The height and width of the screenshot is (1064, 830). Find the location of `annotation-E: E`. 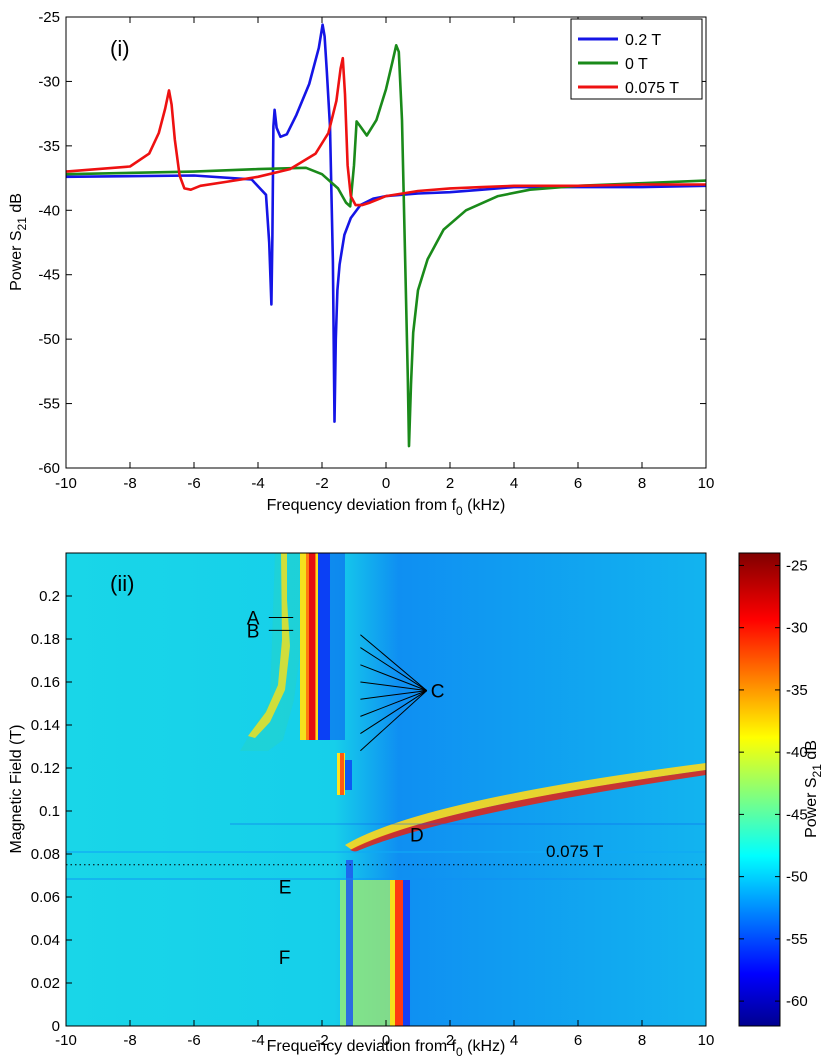

annotation-E: E is located at coordinates (285, 887).